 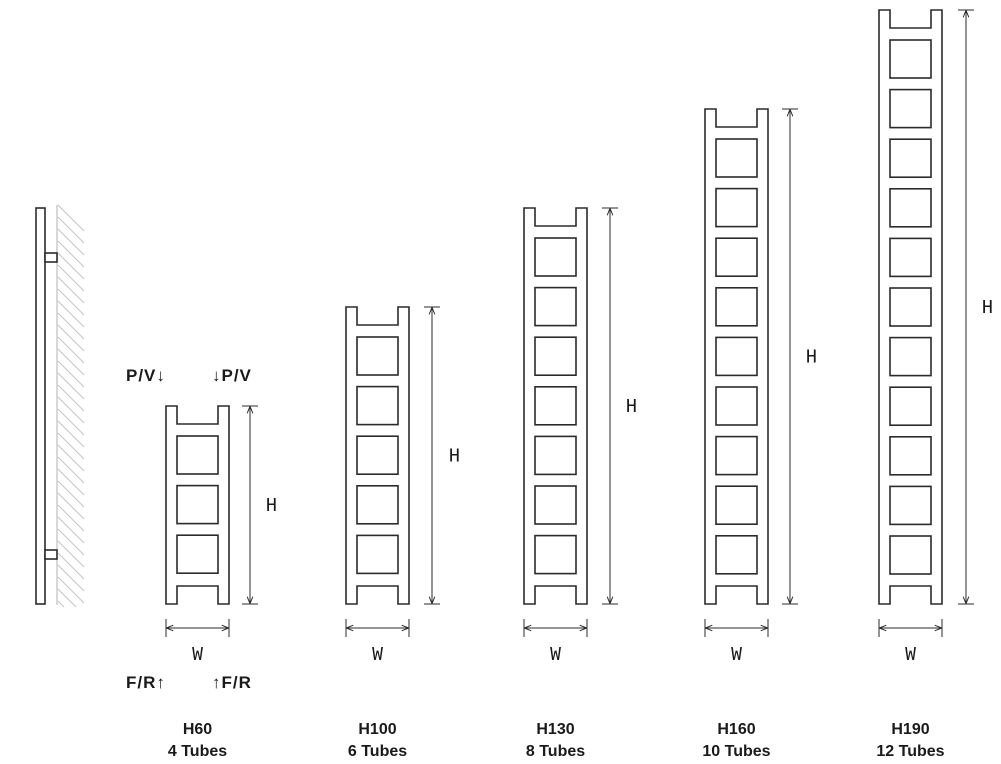 I want to click on flow-inlet-right: ↓P/V, so click(x=232, y=375).